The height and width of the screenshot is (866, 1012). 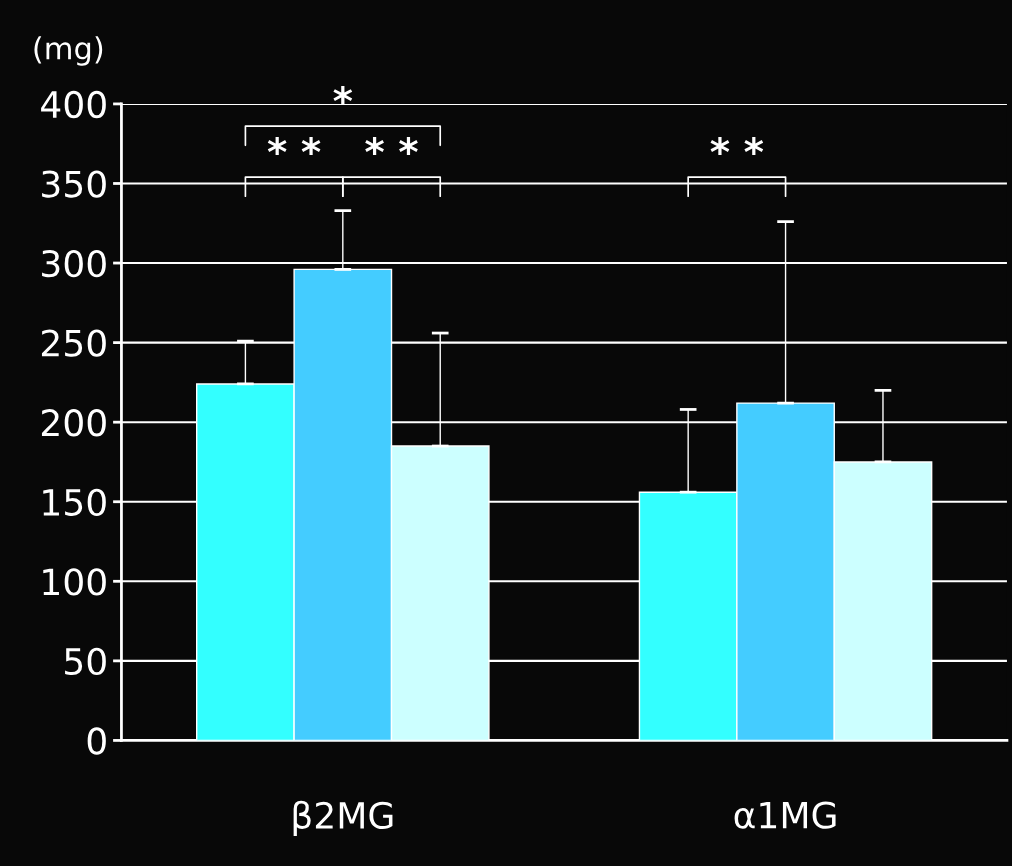 What do you see at coordinates (96, 741) in the screenshot?
I see `y-tick-label: 0` at bounding box center [96, 741].